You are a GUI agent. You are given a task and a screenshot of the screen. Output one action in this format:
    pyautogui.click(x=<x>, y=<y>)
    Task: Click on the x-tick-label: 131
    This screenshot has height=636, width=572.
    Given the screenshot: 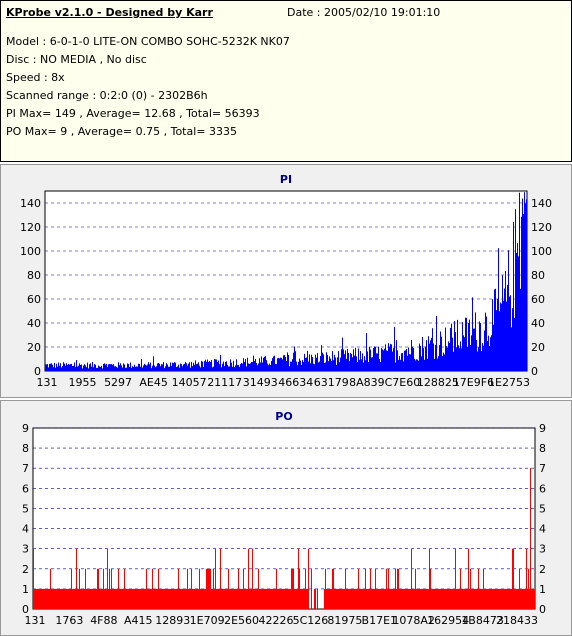 What is the action you would take?
    pyautogui.click(x=35, y=620)
    